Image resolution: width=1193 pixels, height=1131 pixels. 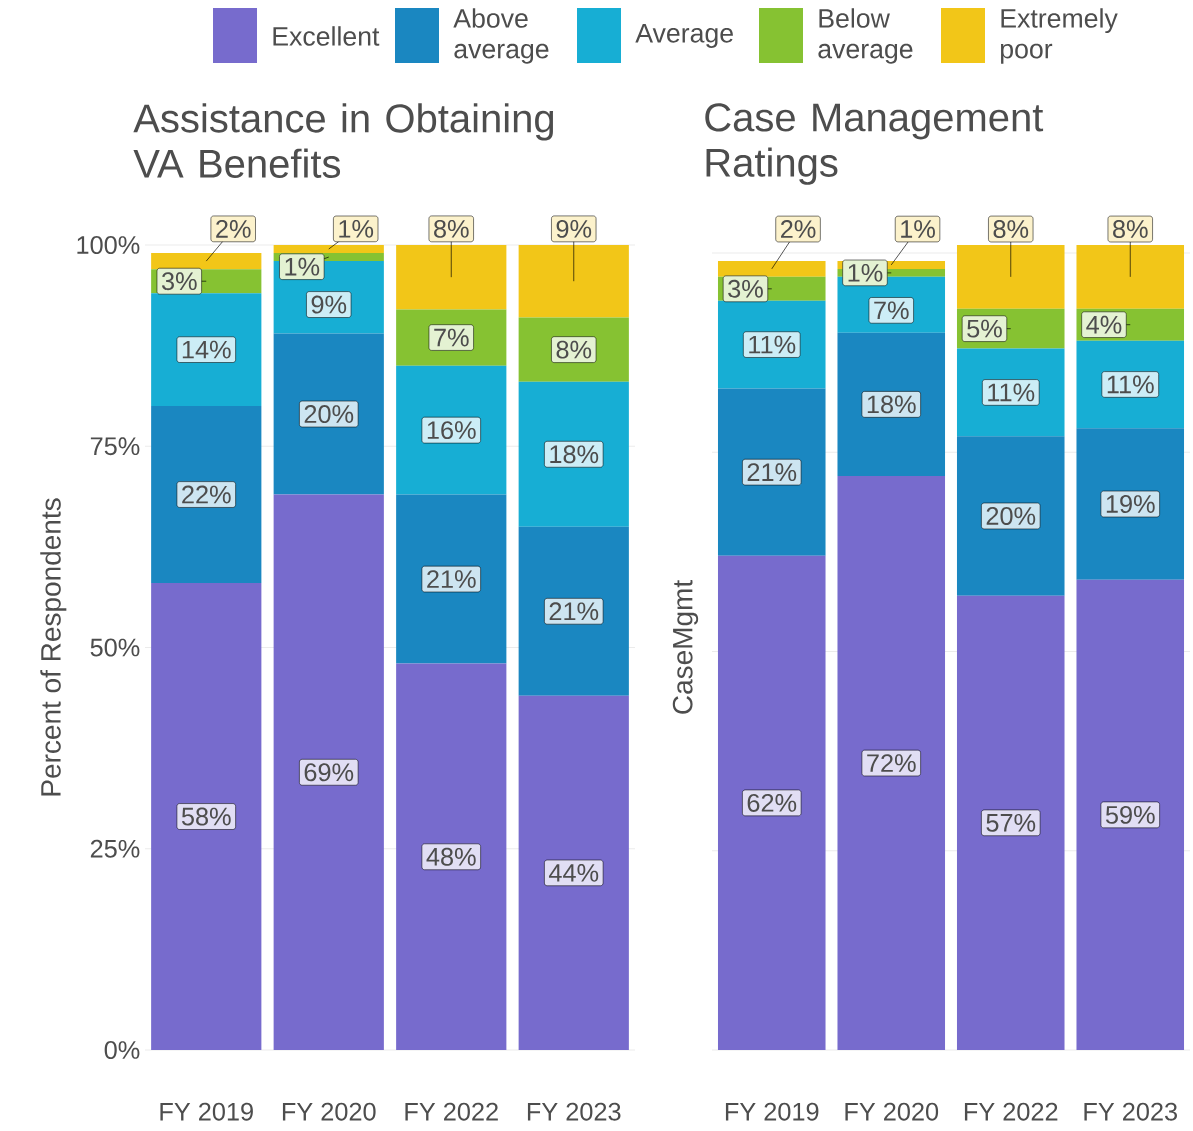 I want to click on y-tick-label: 100%, so click(x=108, y=245).